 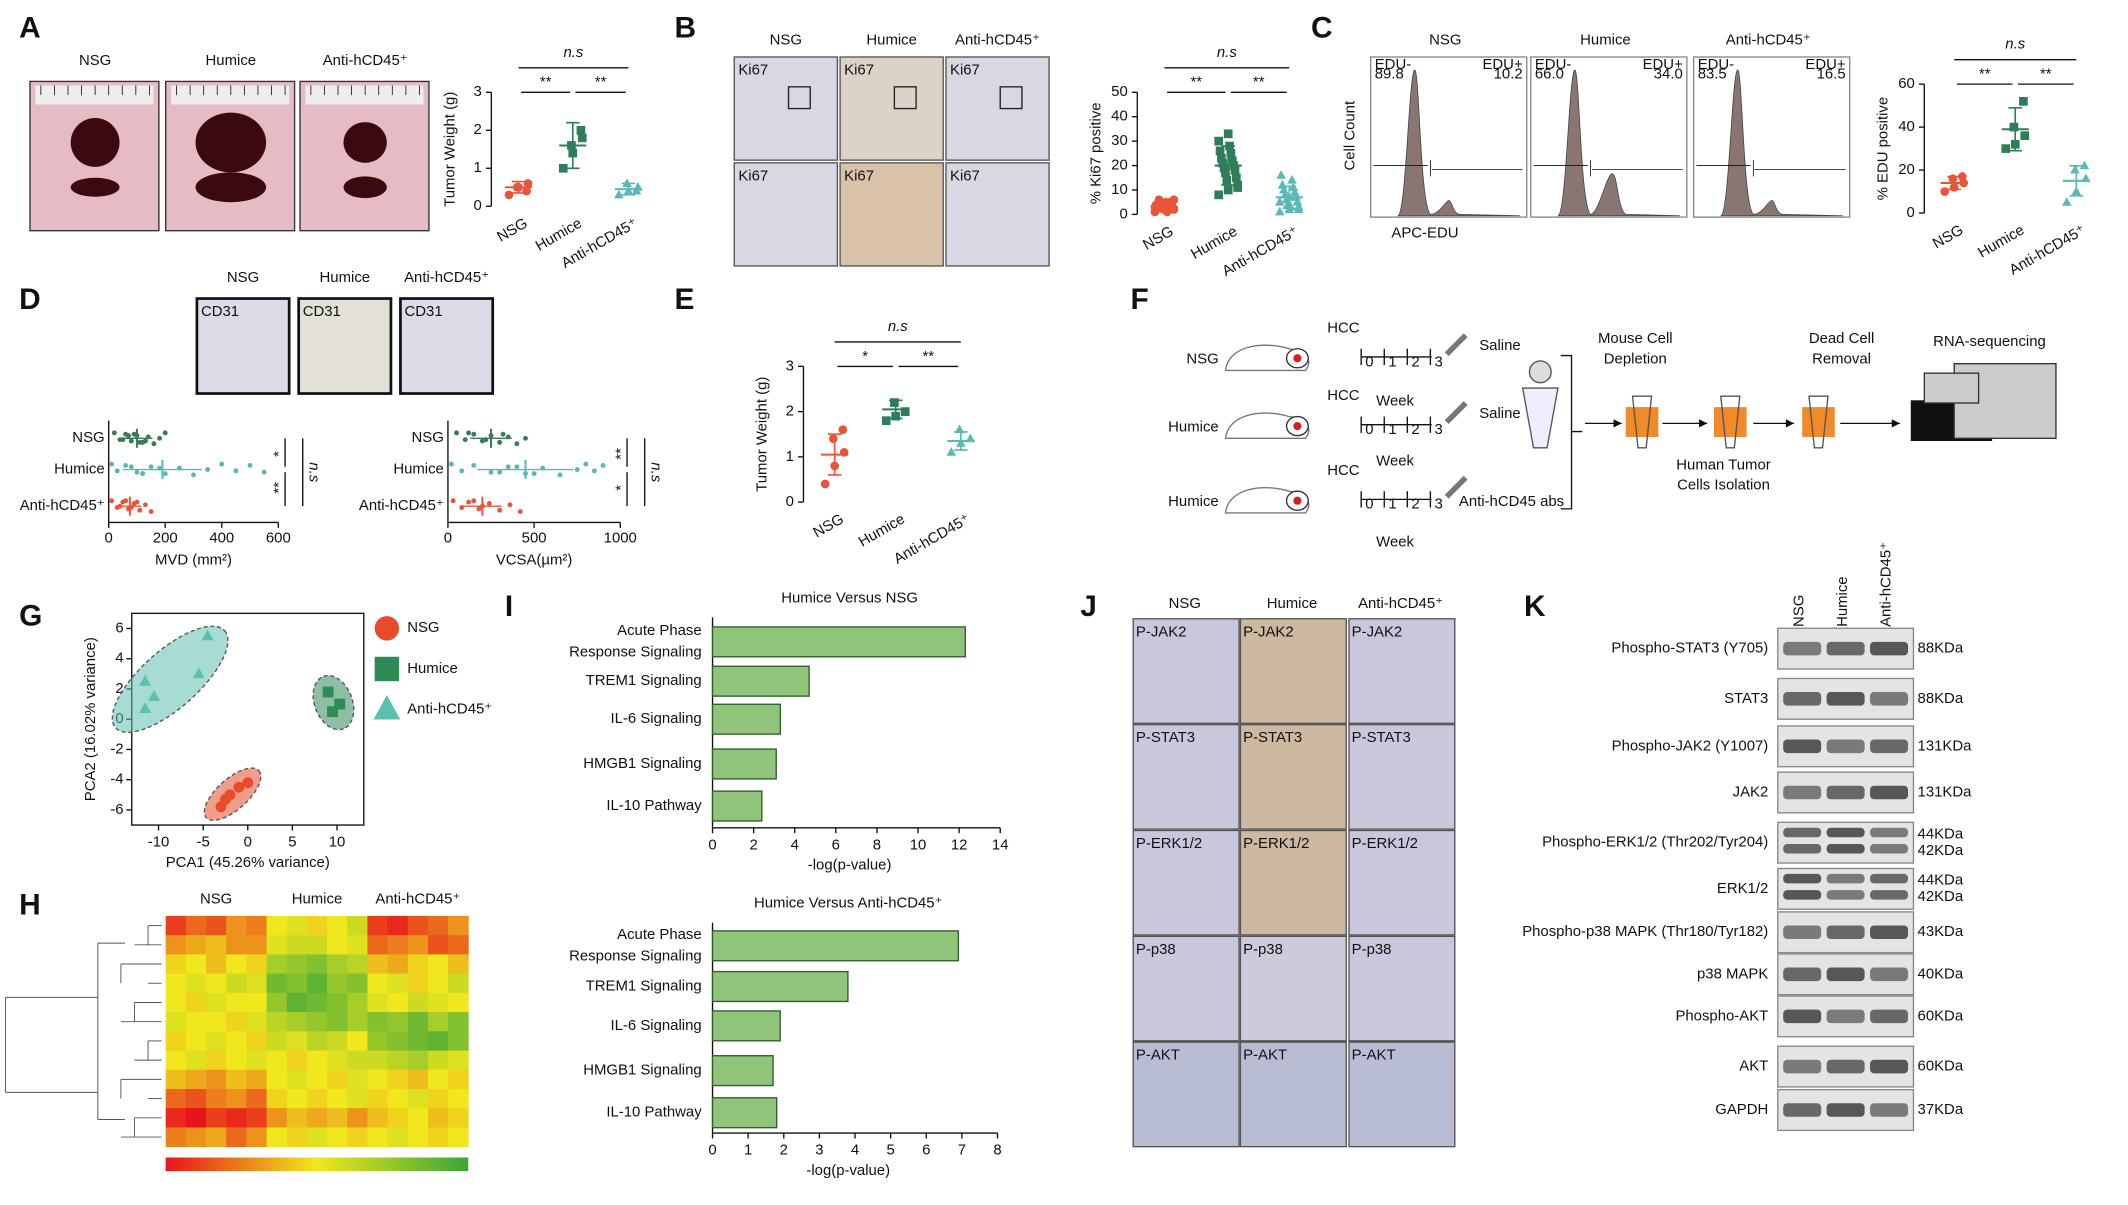 What do you see at coordinates (1458, 143) in the screenshot?
I see `histogram` at bounding box center [1458, 143].